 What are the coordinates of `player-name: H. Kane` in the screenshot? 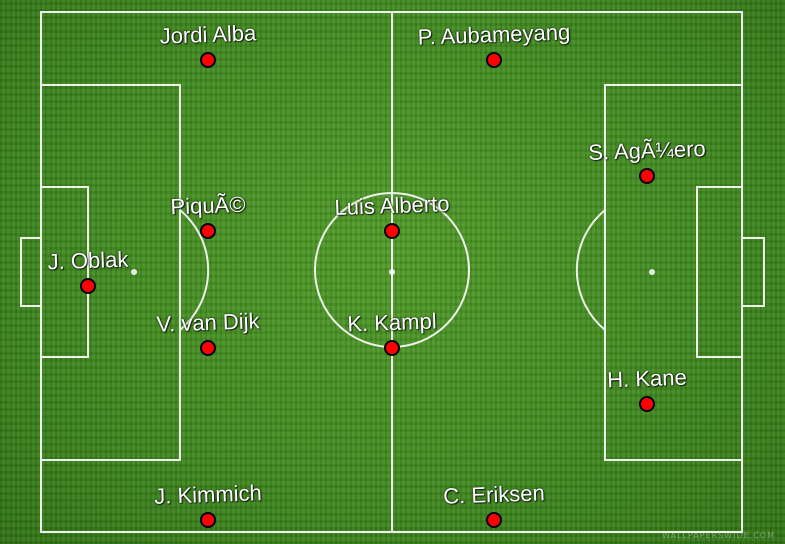 It's located at (647, 378).